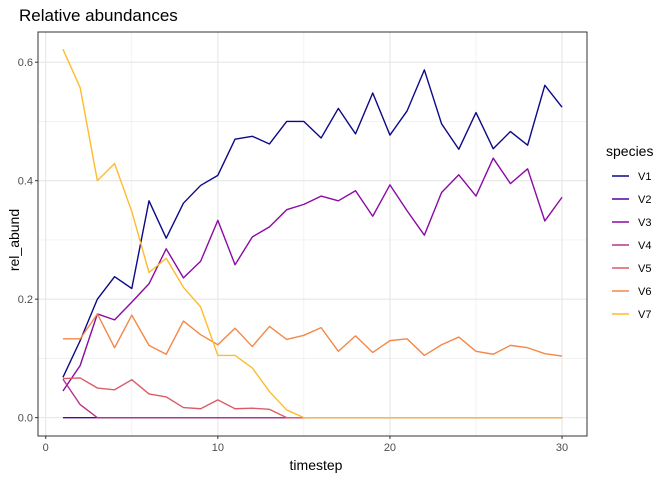  I want to click on legend-label-v7: V7, so click(644, 315).